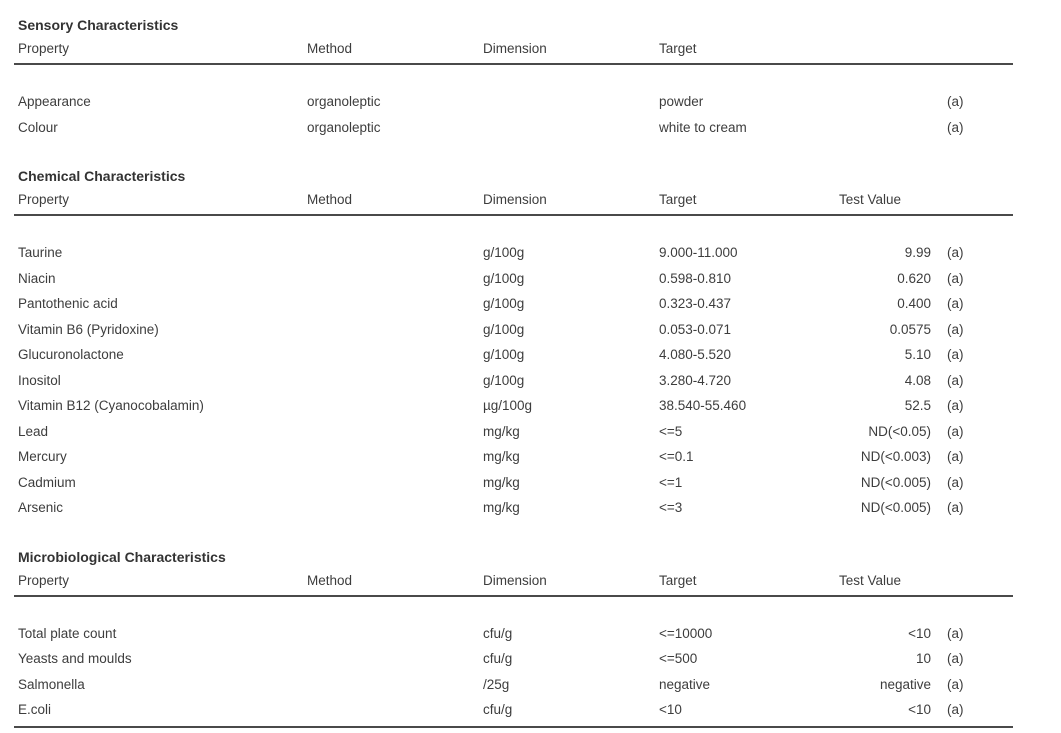 This screenshot has height=733, width=1061. Describe the element at coordinates (496, 684) in the screenshot. I see `cell-dimension: /25g` at that location.